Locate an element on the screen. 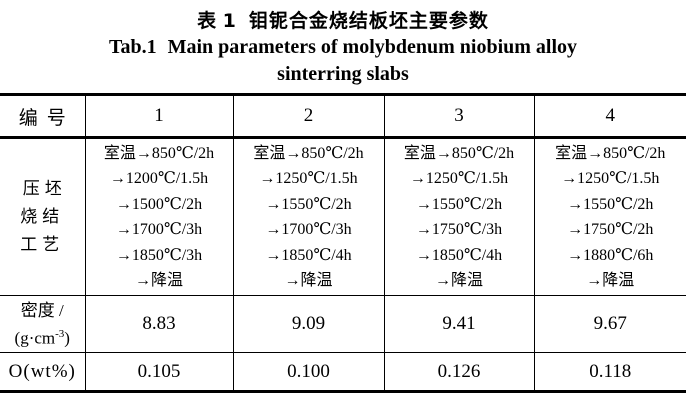 The width and height of the screenshot is (686, 403). table-caption-chinese-number: 表 1 is located at coordinates (216, 21).